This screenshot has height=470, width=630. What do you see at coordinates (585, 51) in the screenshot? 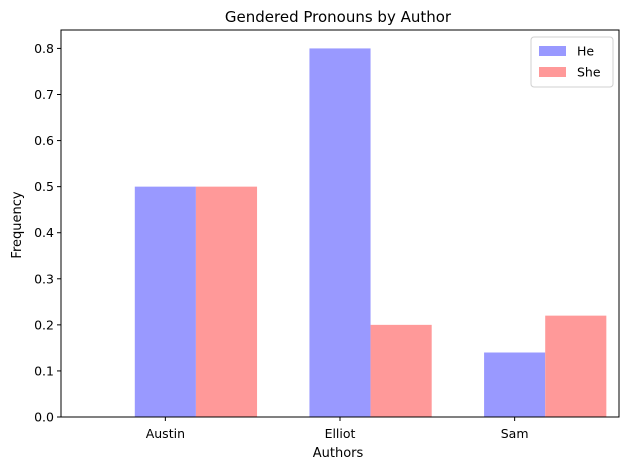
I see `legend-label-he: He` at bounding box center [585, 51].